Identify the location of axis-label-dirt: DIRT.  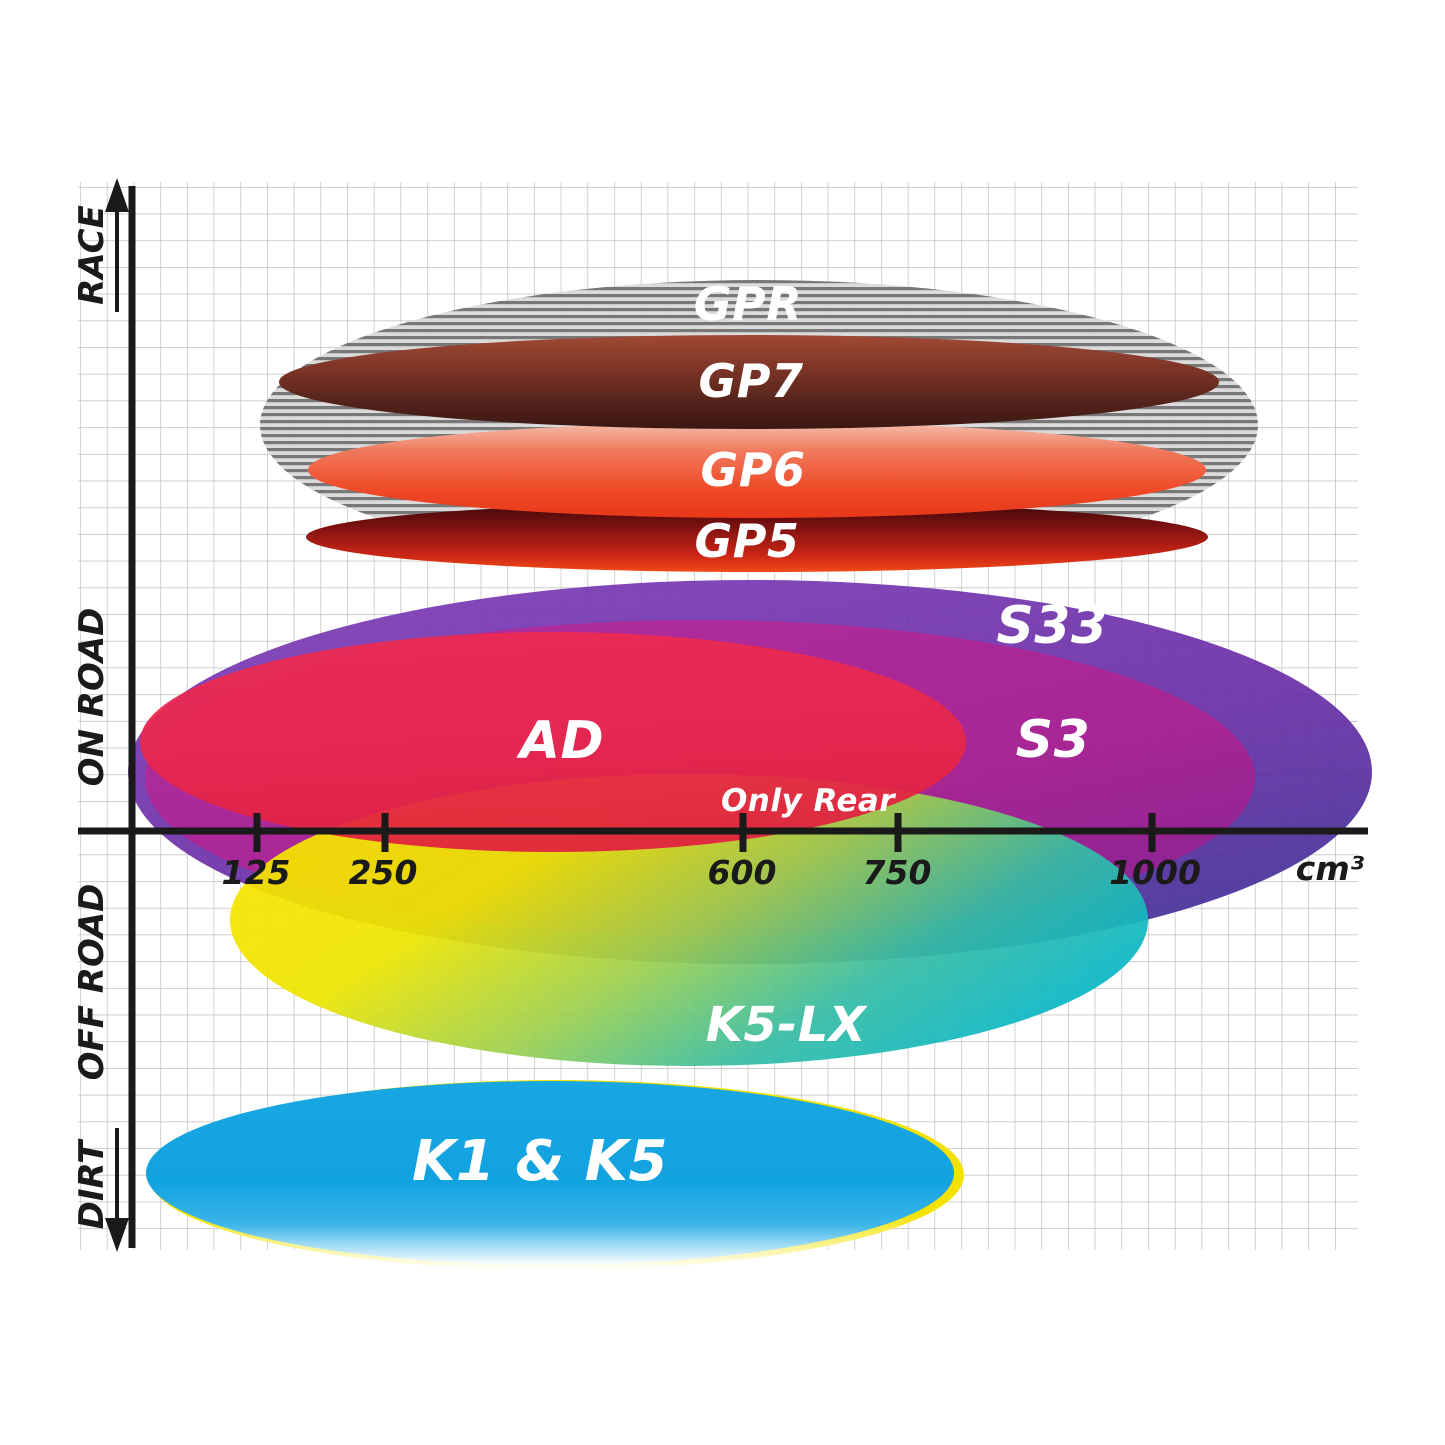
(92, 1184).